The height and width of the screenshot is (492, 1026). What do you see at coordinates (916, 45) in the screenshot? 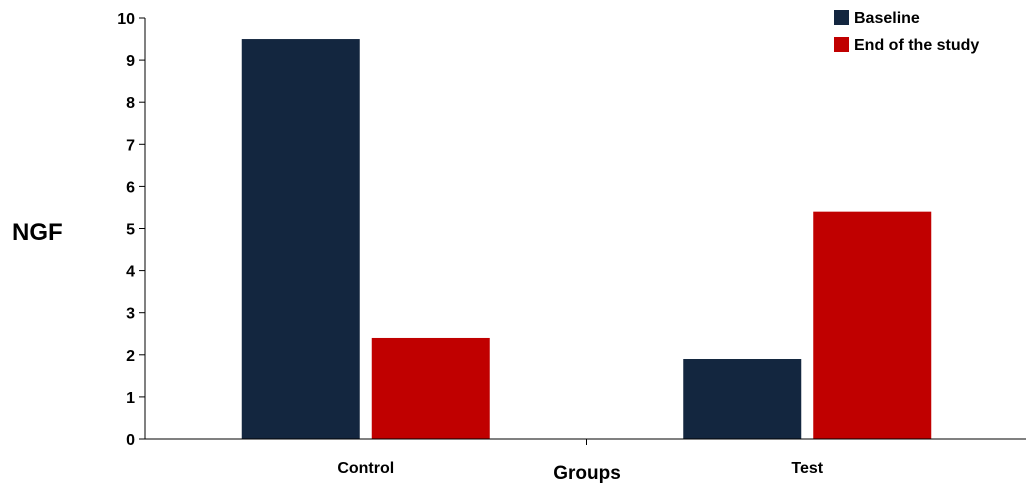
I see `legend-label-end-of-the-study: End of the study` at bounding box center [916, 45].